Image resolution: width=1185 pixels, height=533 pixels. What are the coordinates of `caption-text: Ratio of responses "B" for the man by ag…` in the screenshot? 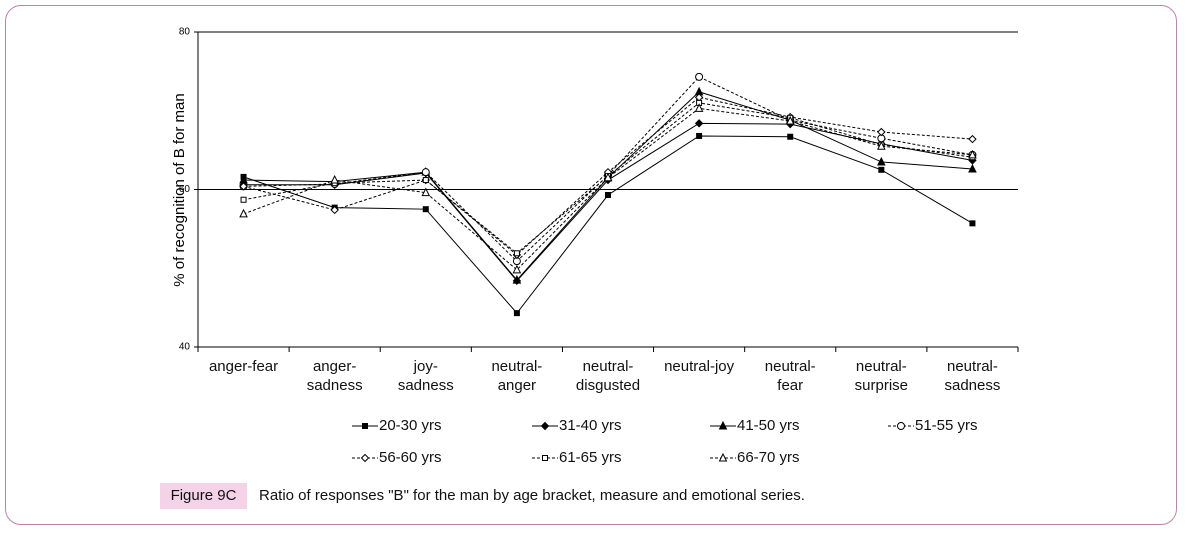 It's located at (532, 495).